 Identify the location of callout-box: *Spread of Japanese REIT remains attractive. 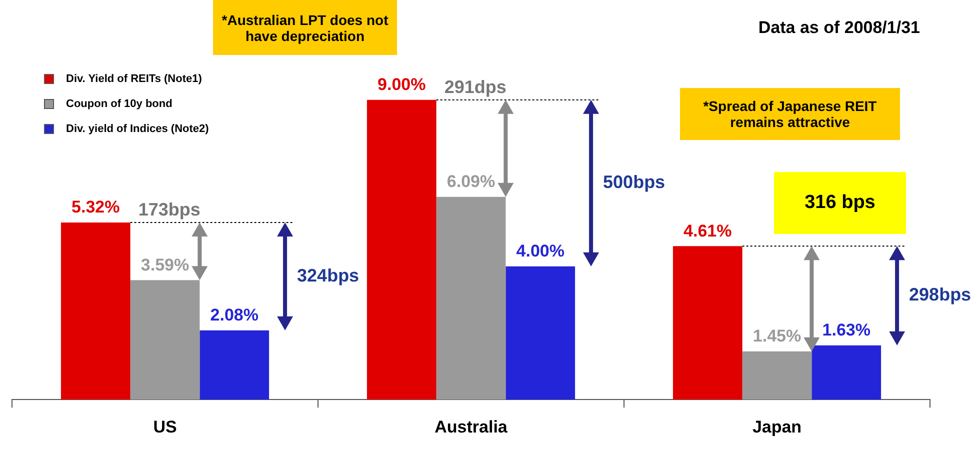
(790, 114).